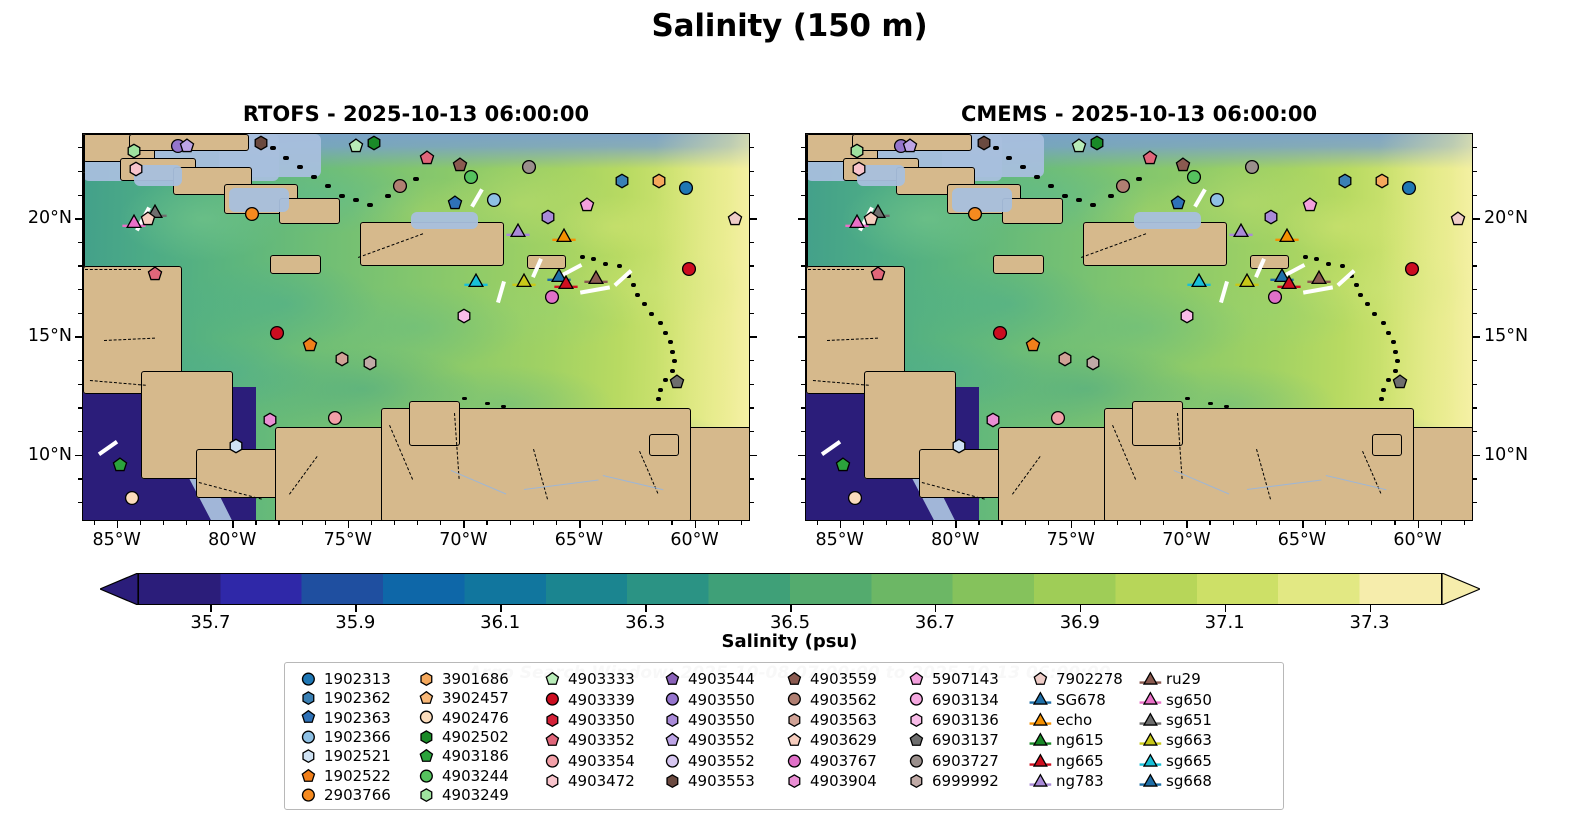  What do you see at coordinates (354, 775) in the screenshot?
I see `legend-item: 1902522` at bounding box center [354, 775].